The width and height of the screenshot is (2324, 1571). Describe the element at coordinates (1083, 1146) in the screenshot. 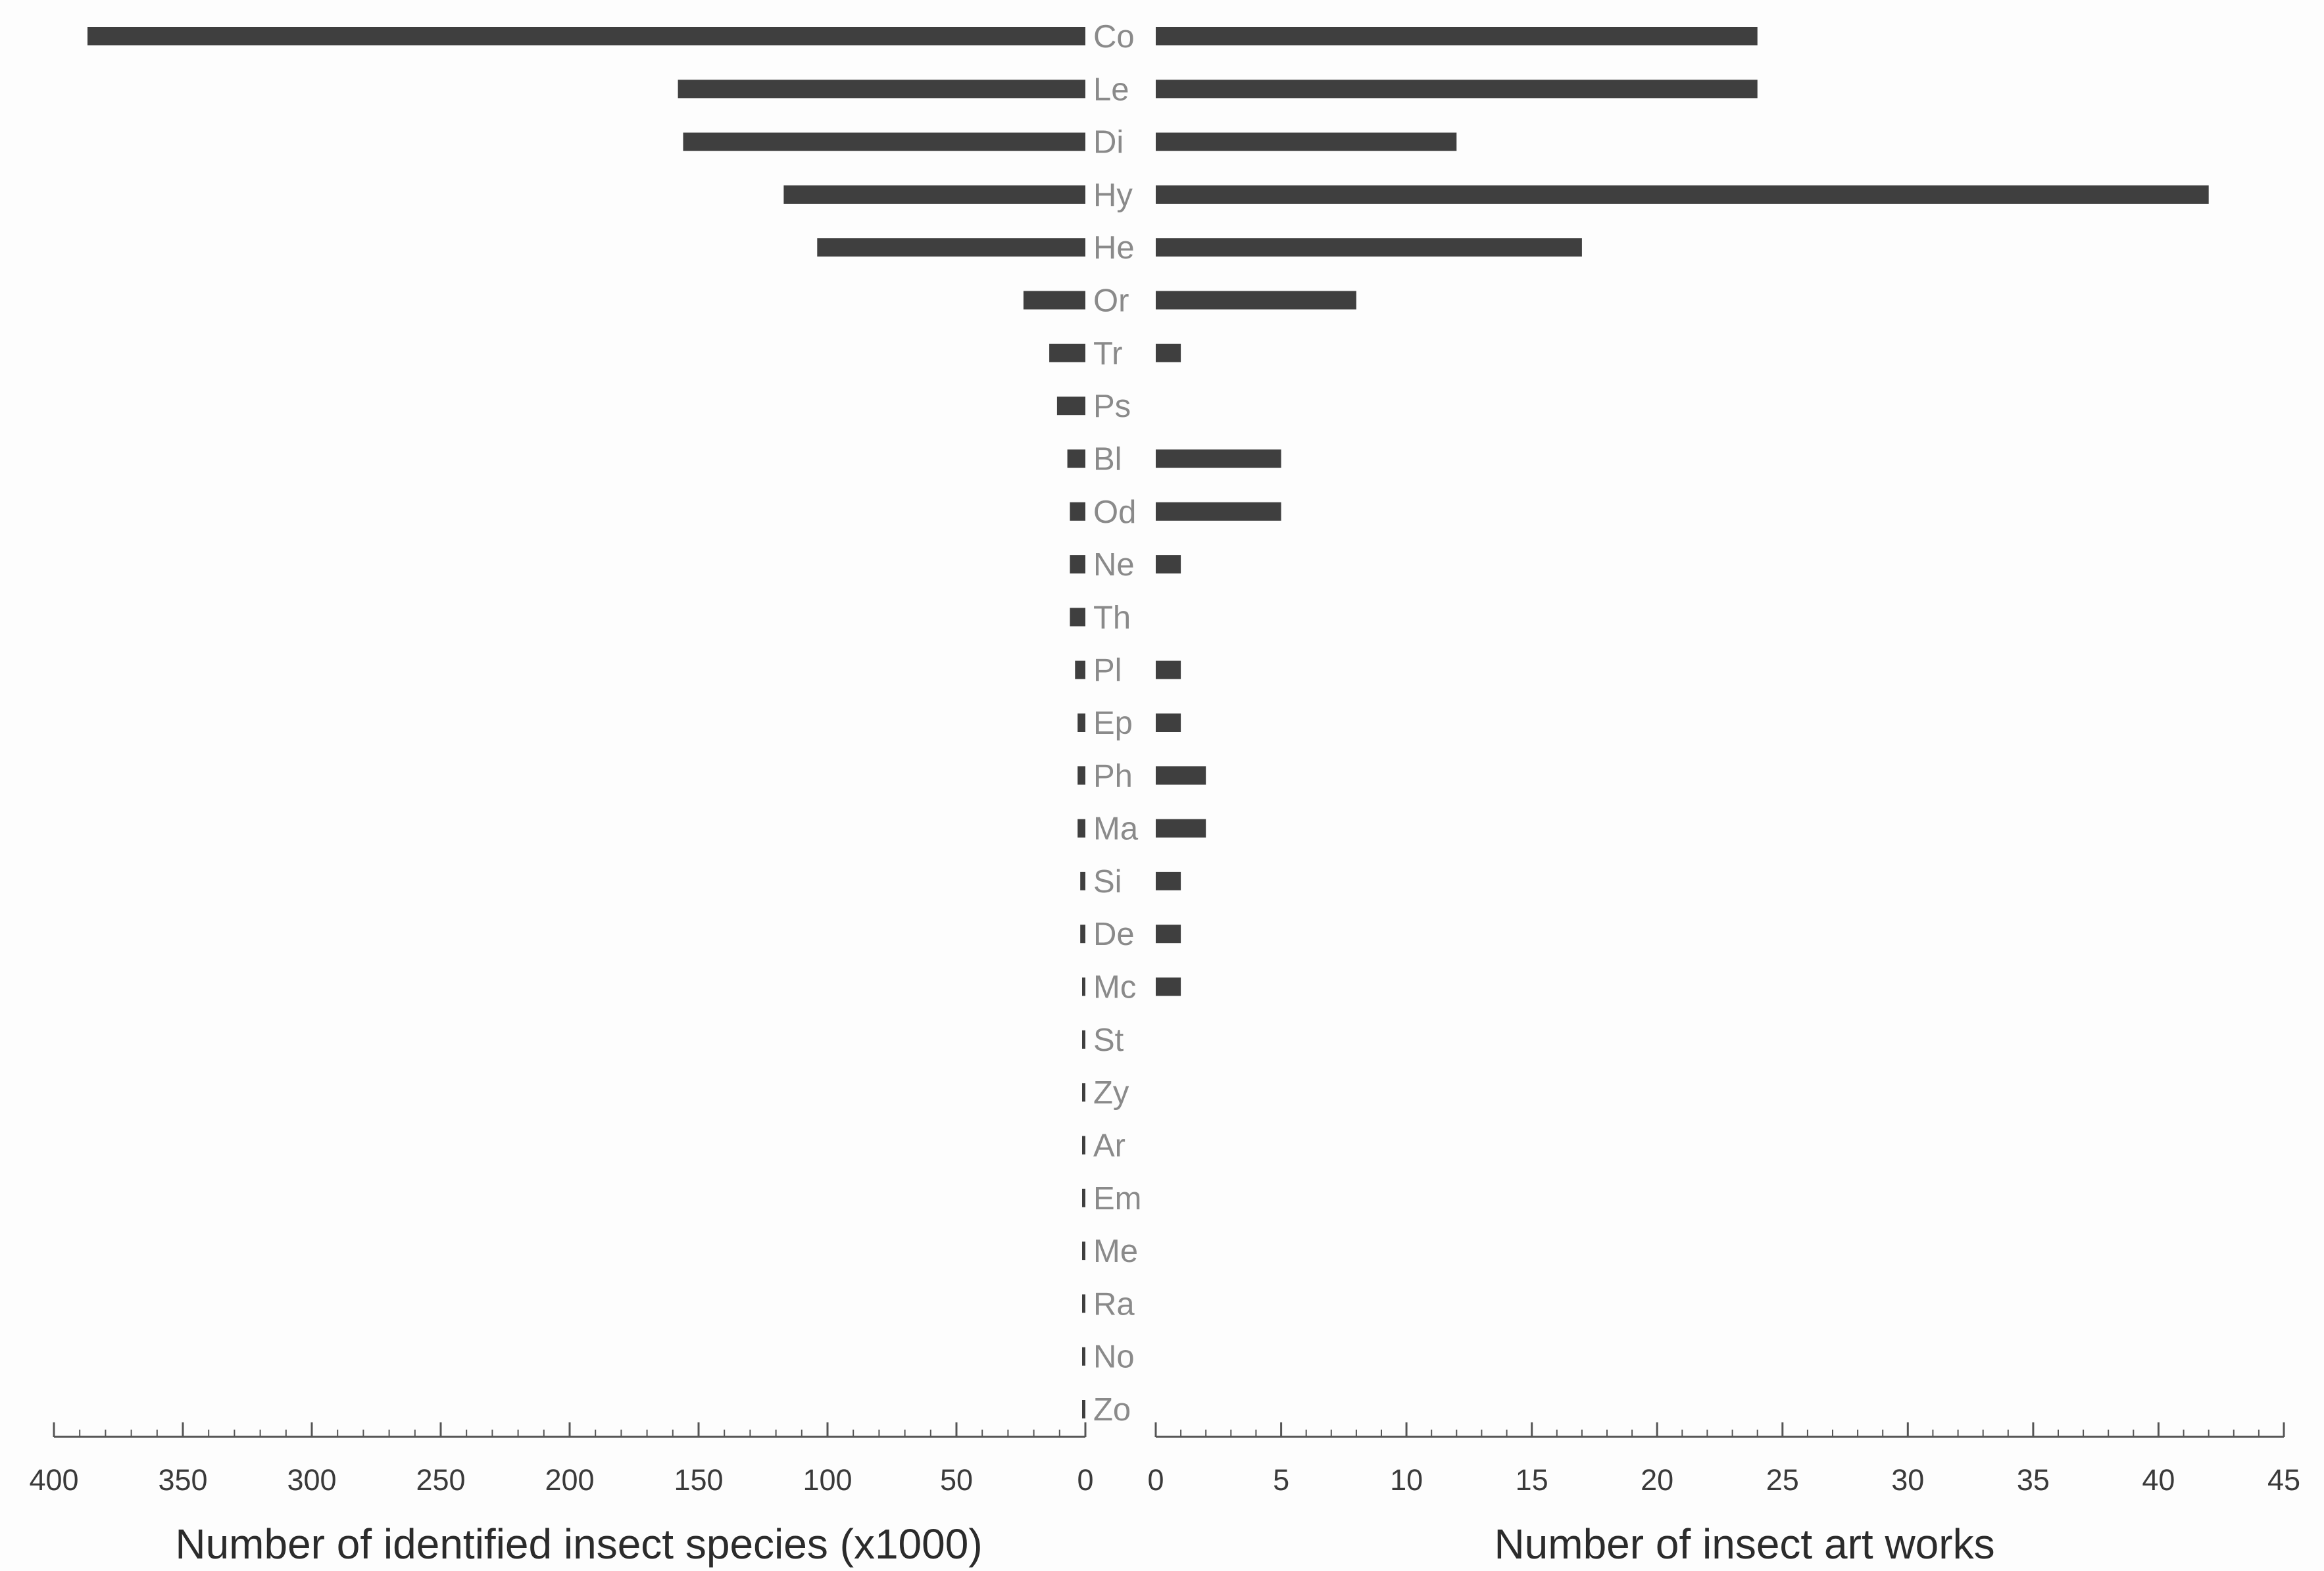

I see `left-bar-ar` at that location.